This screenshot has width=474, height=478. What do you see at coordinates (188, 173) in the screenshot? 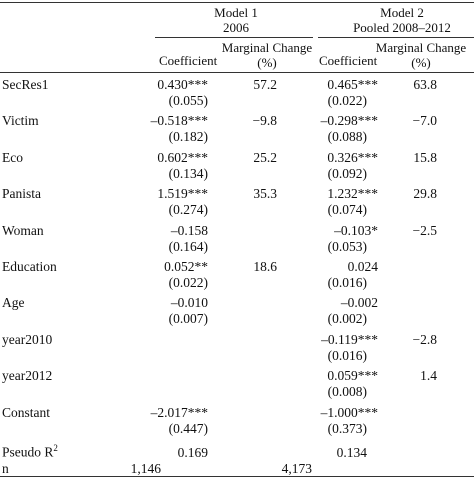
I see `model1-std-error: (0.134)` at bounding box center [188, 173].